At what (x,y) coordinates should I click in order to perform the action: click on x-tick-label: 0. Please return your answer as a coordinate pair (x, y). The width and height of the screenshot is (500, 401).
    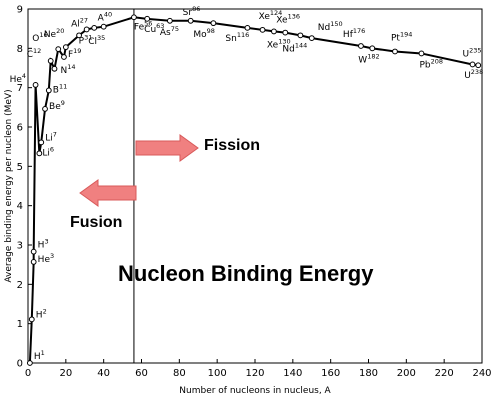
    Looking at the image, I should click on (28, 373).